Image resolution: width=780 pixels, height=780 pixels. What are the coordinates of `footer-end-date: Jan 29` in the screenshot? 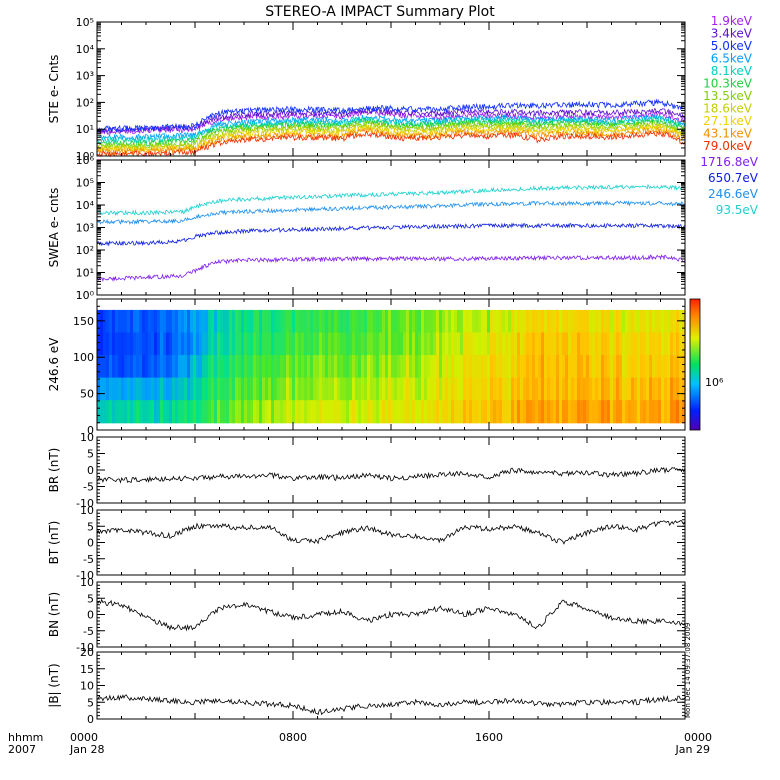 It's located at (692, 749).